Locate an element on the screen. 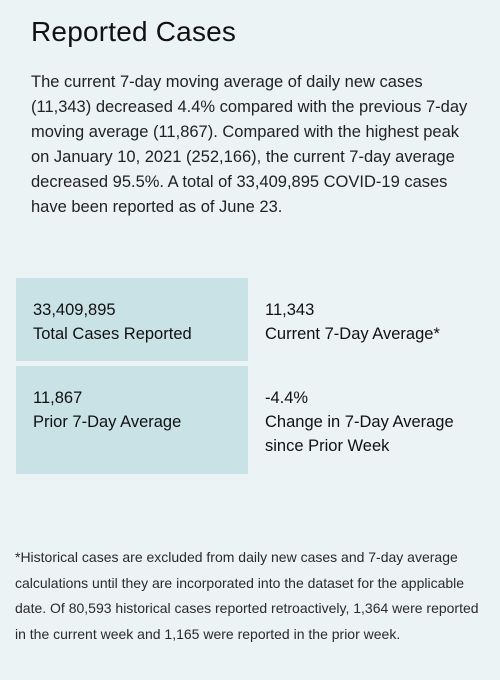  stat-label: Change in 7-Day Average since Prior Week is located at coordinates (367, 434).